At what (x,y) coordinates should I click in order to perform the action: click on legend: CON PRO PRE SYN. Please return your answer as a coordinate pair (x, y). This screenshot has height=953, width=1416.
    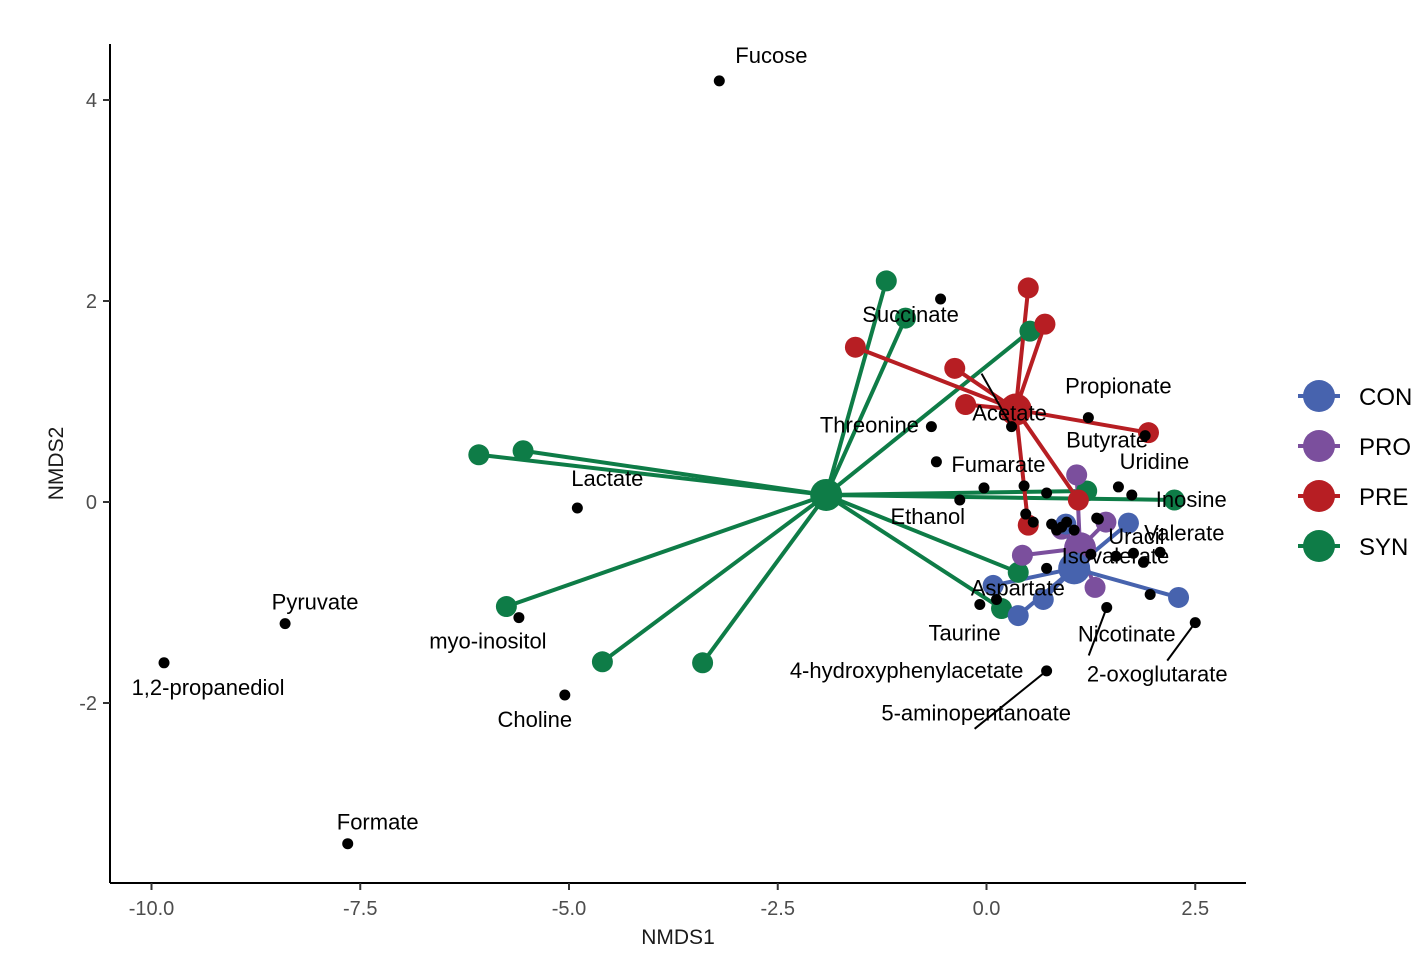
    Looking at the image, I should click on (1355, 471).